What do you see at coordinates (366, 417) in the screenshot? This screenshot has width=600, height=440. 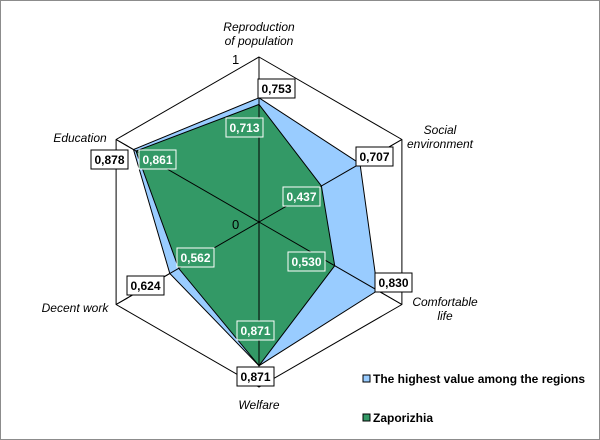 I see `legend-swatch-zaporizhia` at bounding box center [366, 417].